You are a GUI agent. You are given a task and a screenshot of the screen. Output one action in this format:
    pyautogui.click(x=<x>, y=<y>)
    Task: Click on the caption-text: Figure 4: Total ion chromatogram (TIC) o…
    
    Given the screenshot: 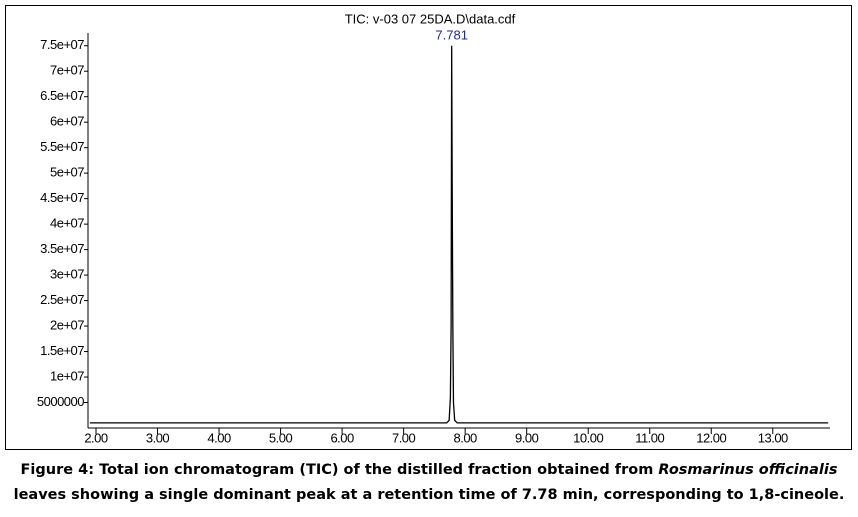 What is the action you would take?
    pyautogui.click(x=339, y=470)
    